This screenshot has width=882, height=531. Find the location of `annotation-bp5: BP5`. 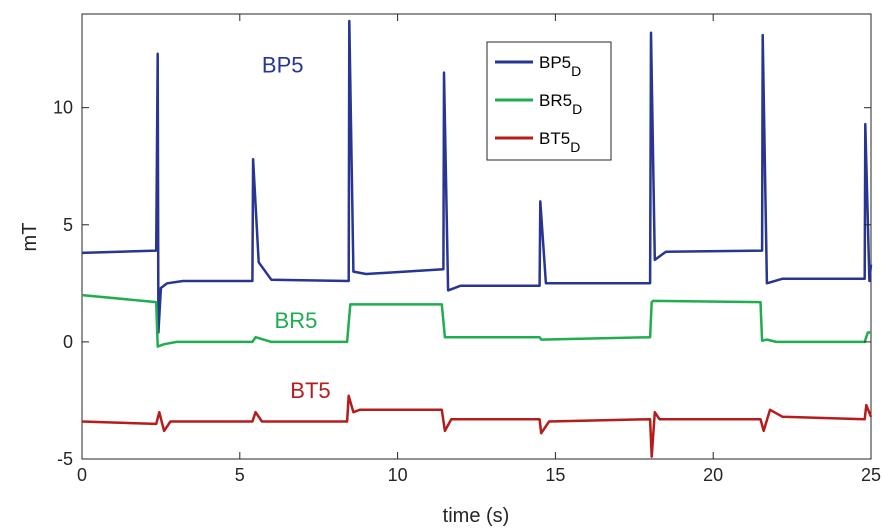

annotation-bp5: BP5 is located at coordinates (283, 65).